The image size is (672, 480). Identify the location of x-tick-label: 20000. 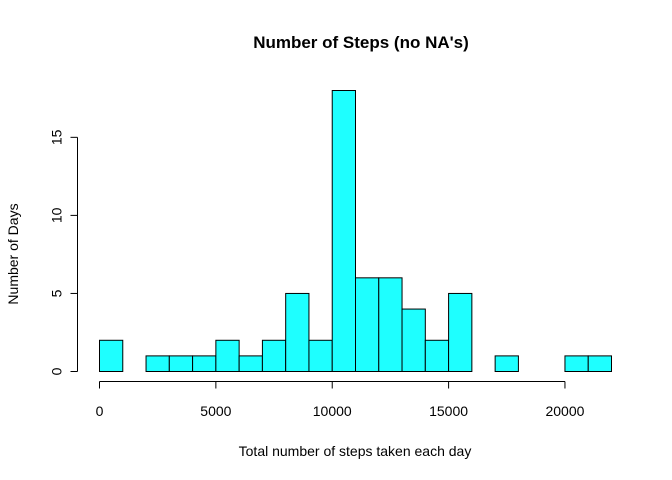
(564, 411).